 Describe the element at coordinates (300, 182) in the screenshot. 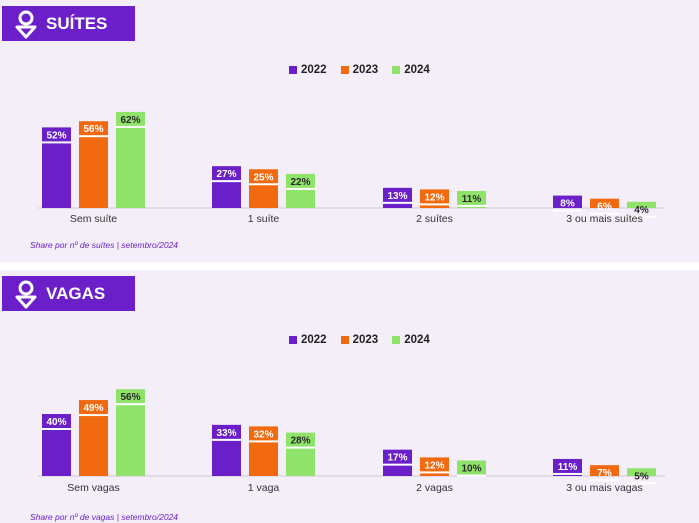

I see `data-label: 22%` at that location.